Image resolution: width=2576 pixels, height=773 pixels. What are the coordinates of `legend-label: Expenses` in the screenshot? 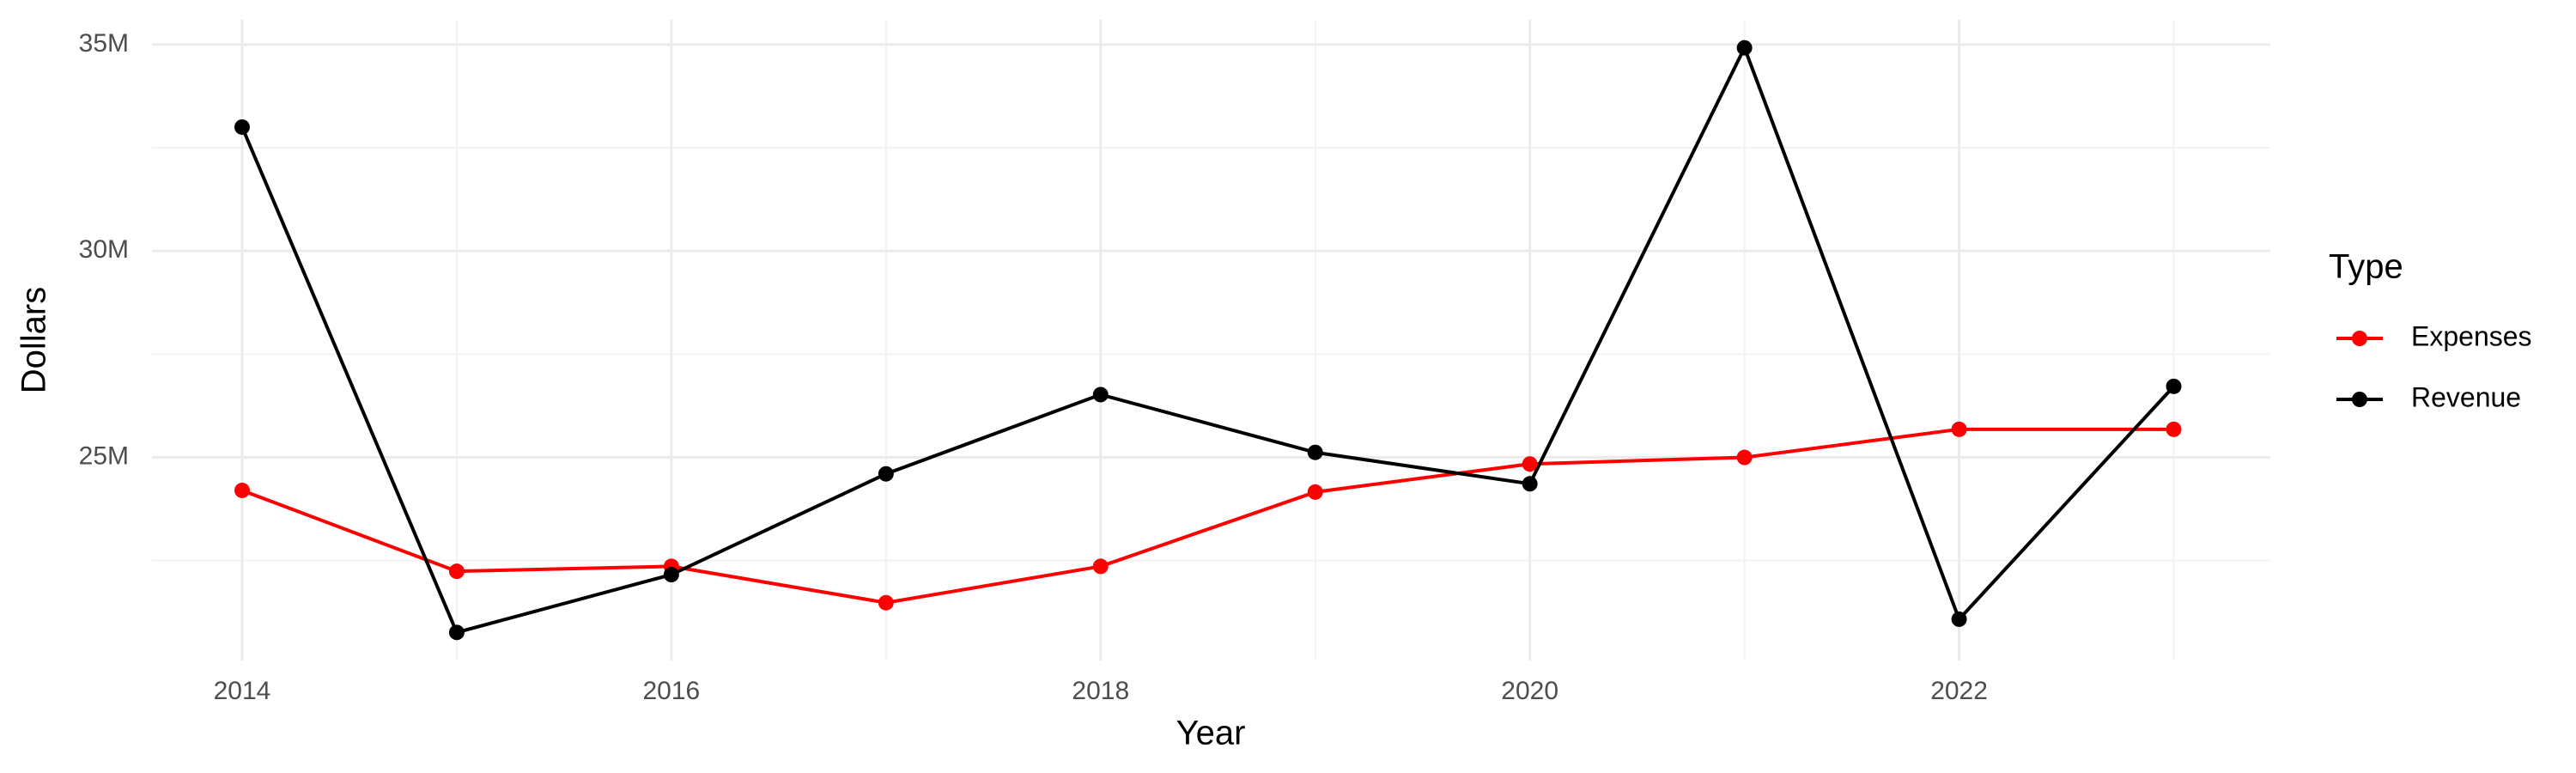 It's located at (2471, 335).